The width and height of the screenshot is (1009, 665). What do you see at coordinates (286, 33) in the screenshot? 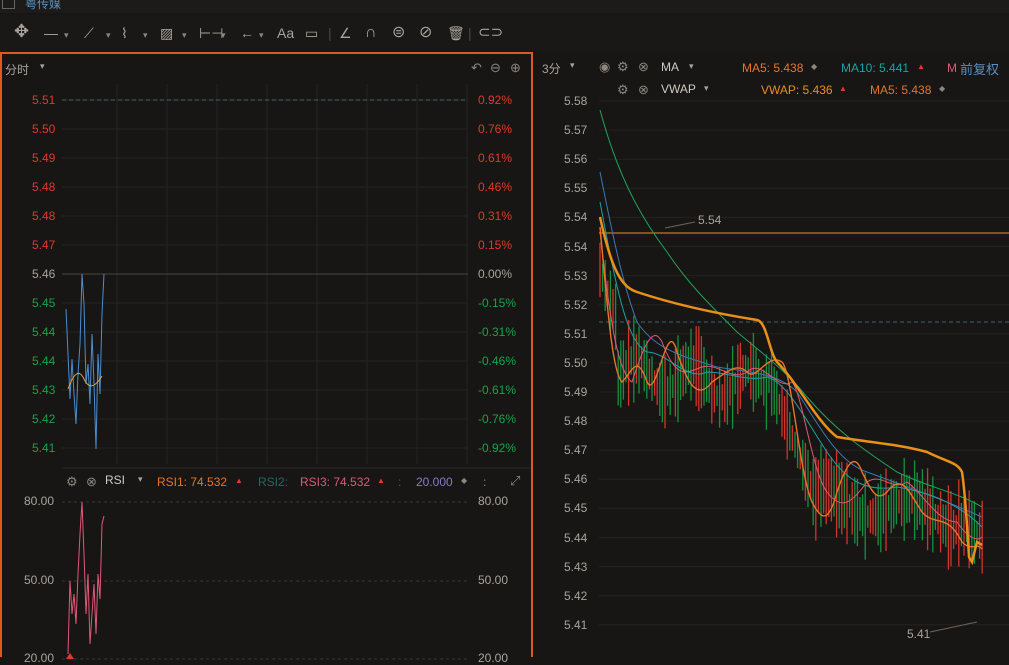
I see `text-icon: Aa` at bounding box center [286, 33].